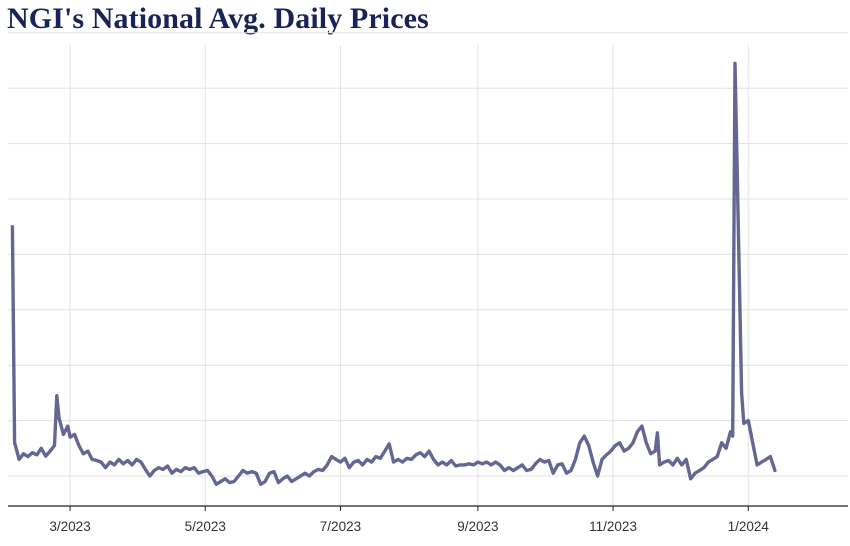  Describe the element at coordinates (340, 526) in the screenshot. I see `x-tick-label: 7/2023` at that location.